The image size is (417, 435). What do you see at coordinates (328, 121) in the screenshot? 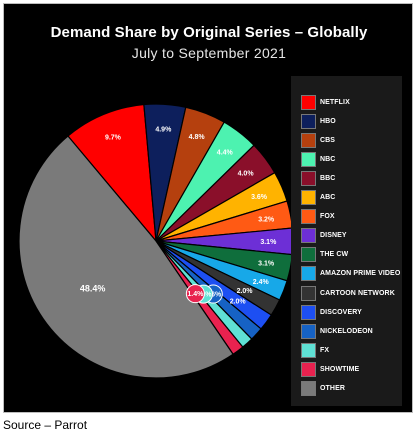
I see `legend-label: HBO` at bounding box center [328, 121].